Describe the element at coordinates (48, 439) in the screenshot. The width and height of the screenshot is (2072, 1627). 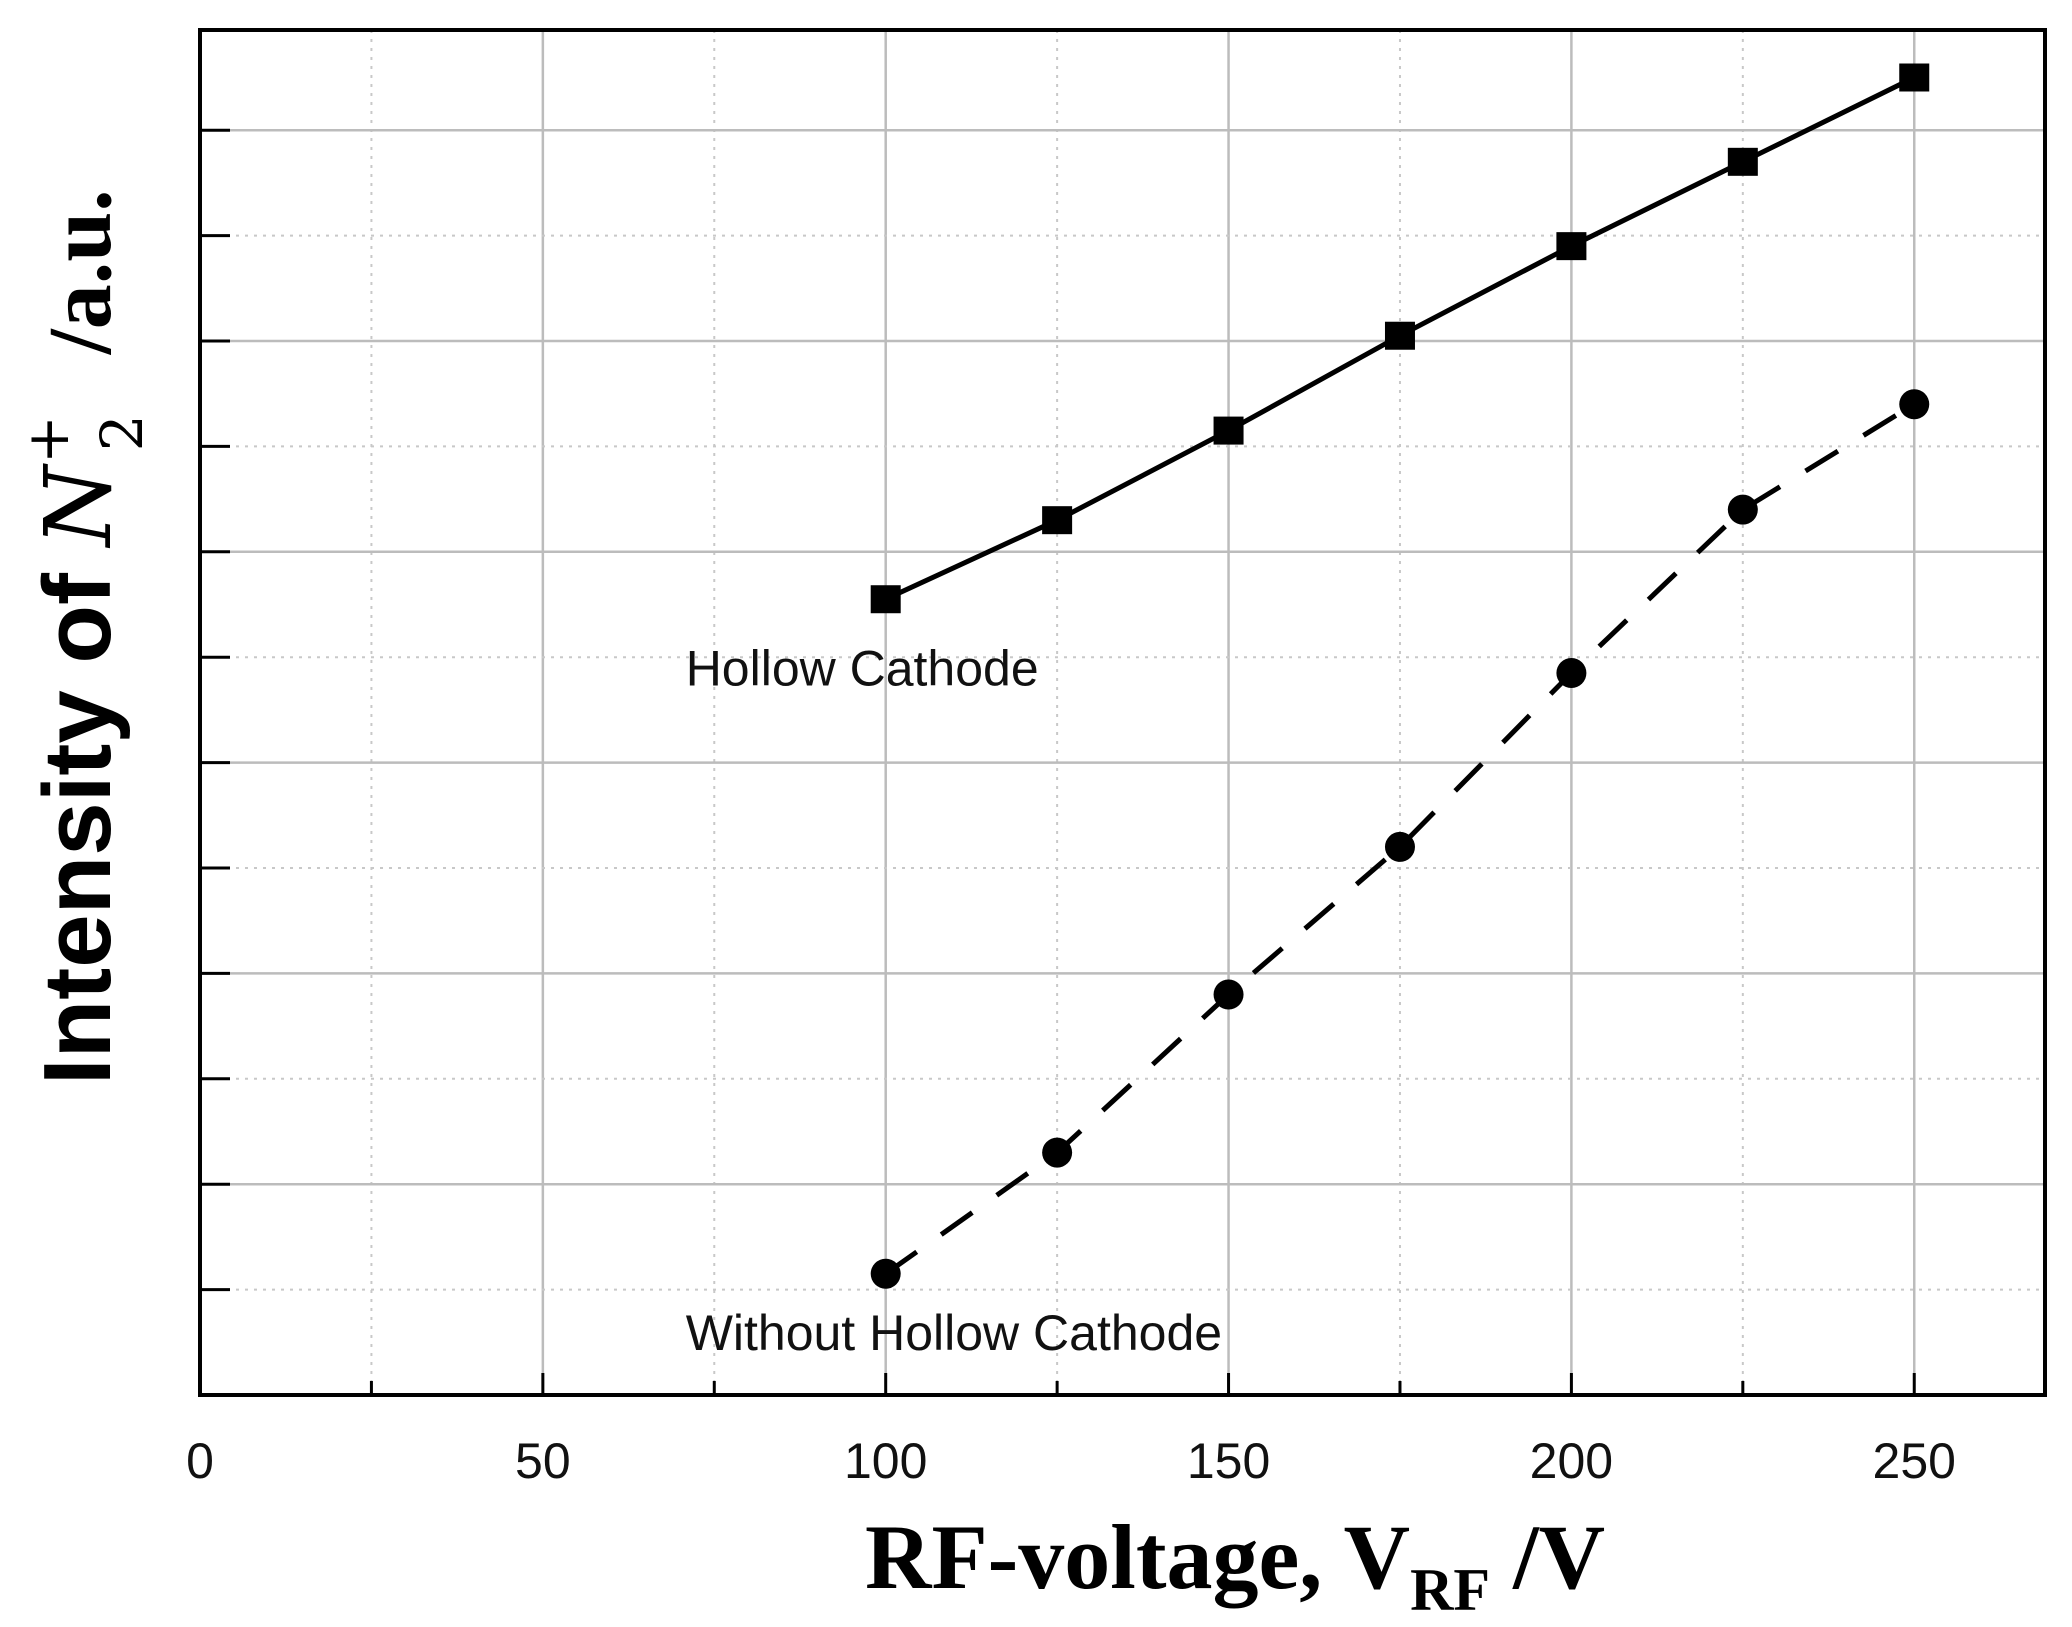
I see `y-axis-label-superscript: +` at that location.